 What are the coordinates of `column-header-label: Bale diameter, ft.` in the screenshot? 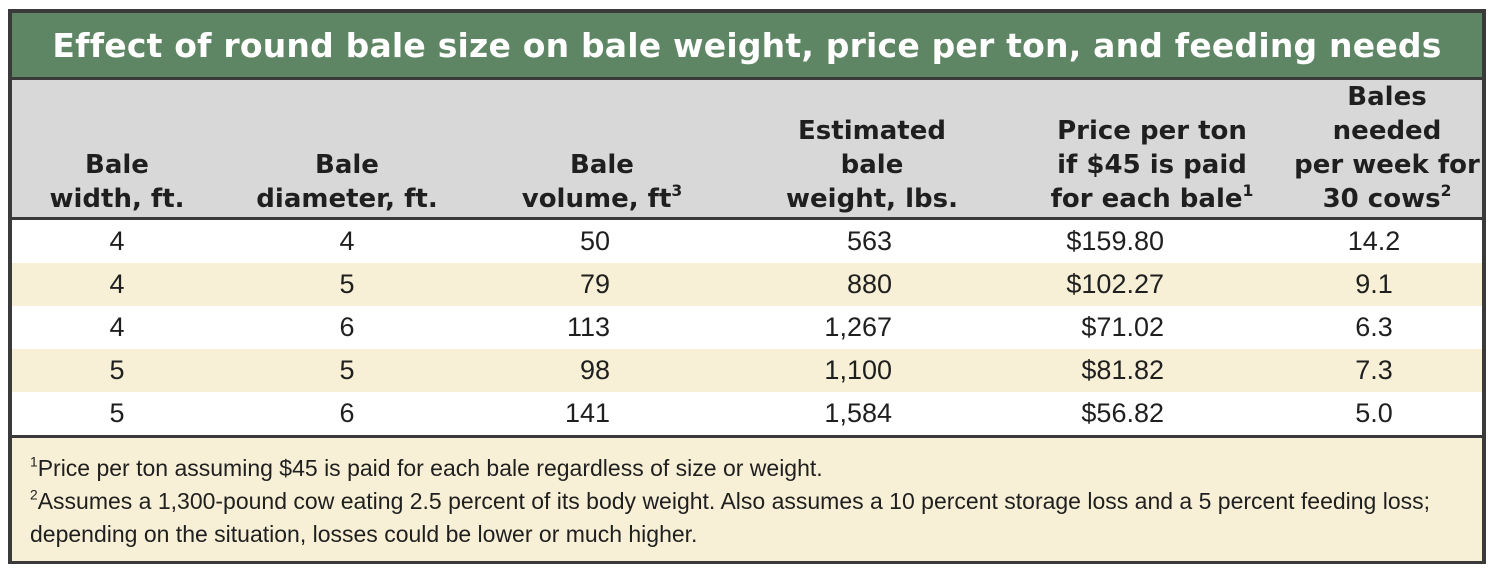 It's located at (347, 182).